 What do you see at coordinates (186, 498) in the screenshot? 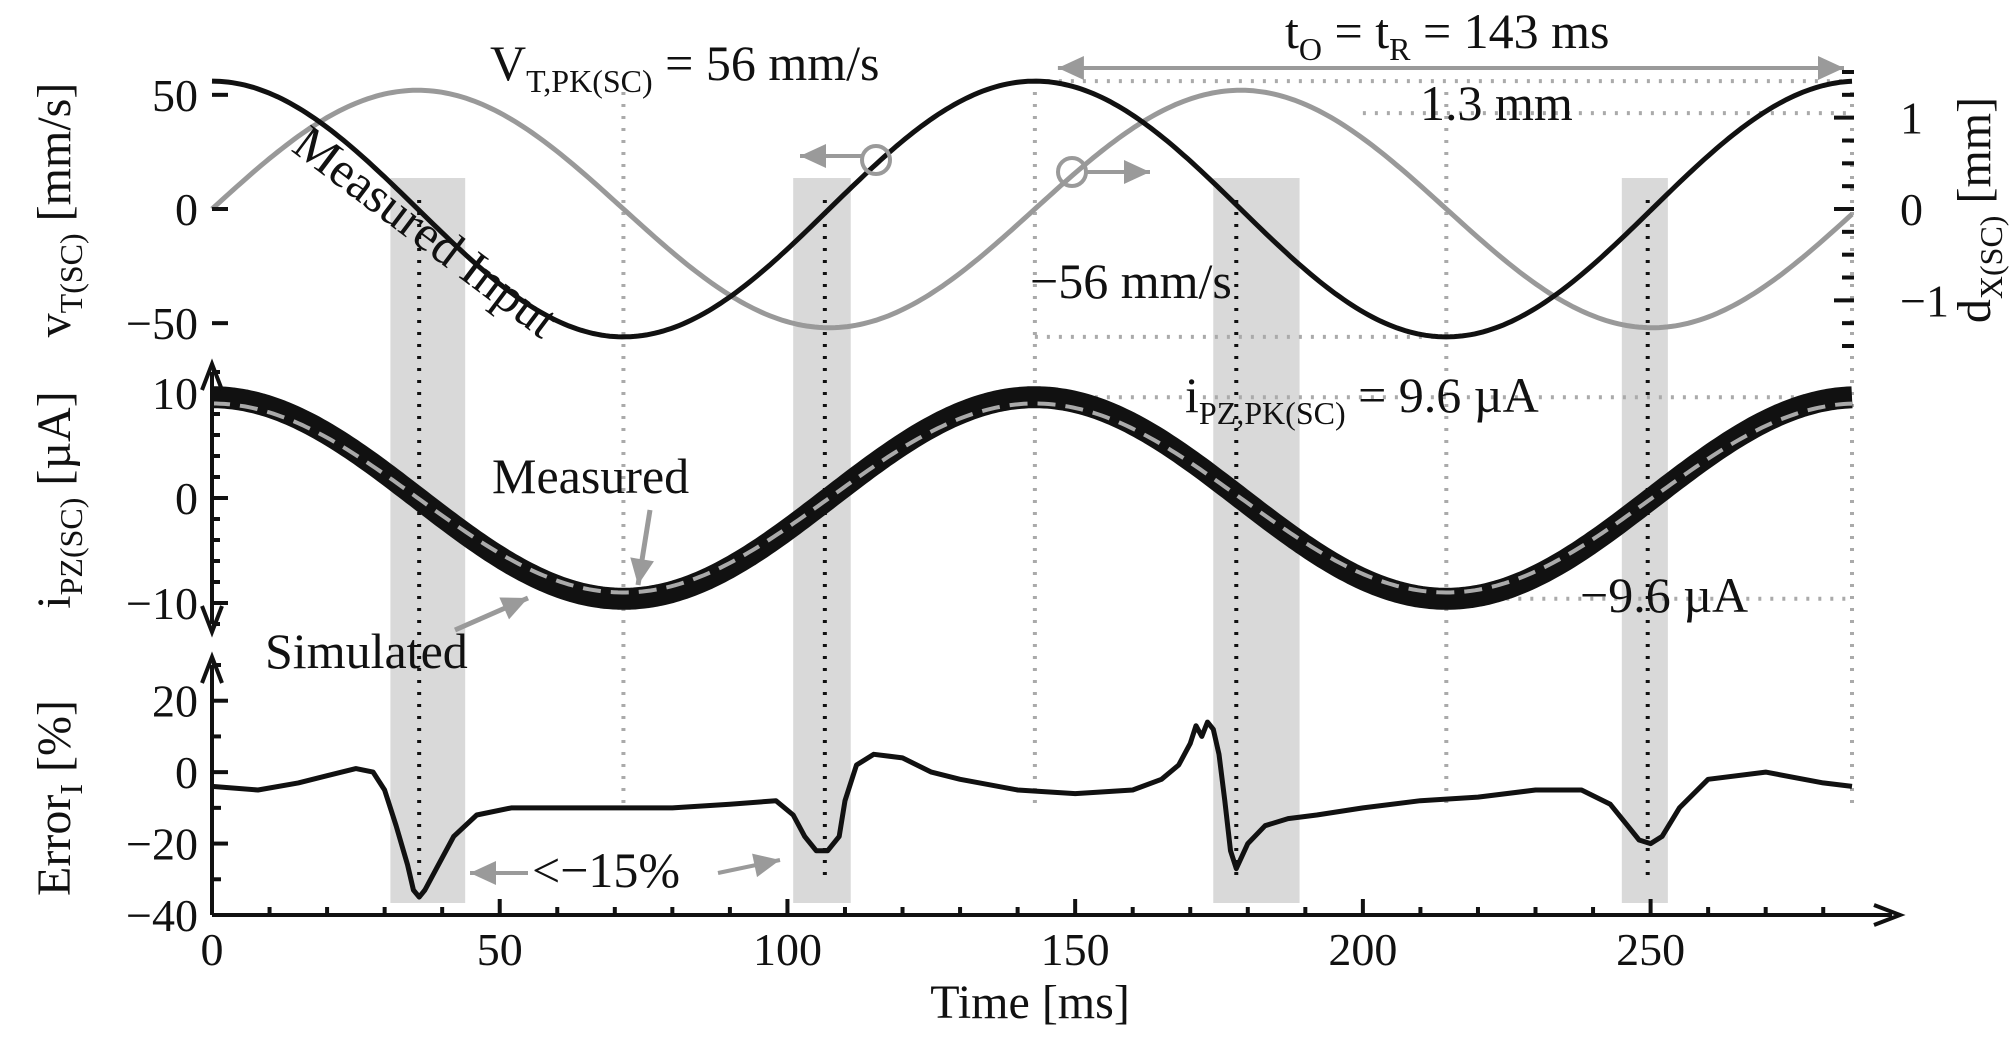
I see `middle-tick-label: 0` at bounding box center [186, 498].